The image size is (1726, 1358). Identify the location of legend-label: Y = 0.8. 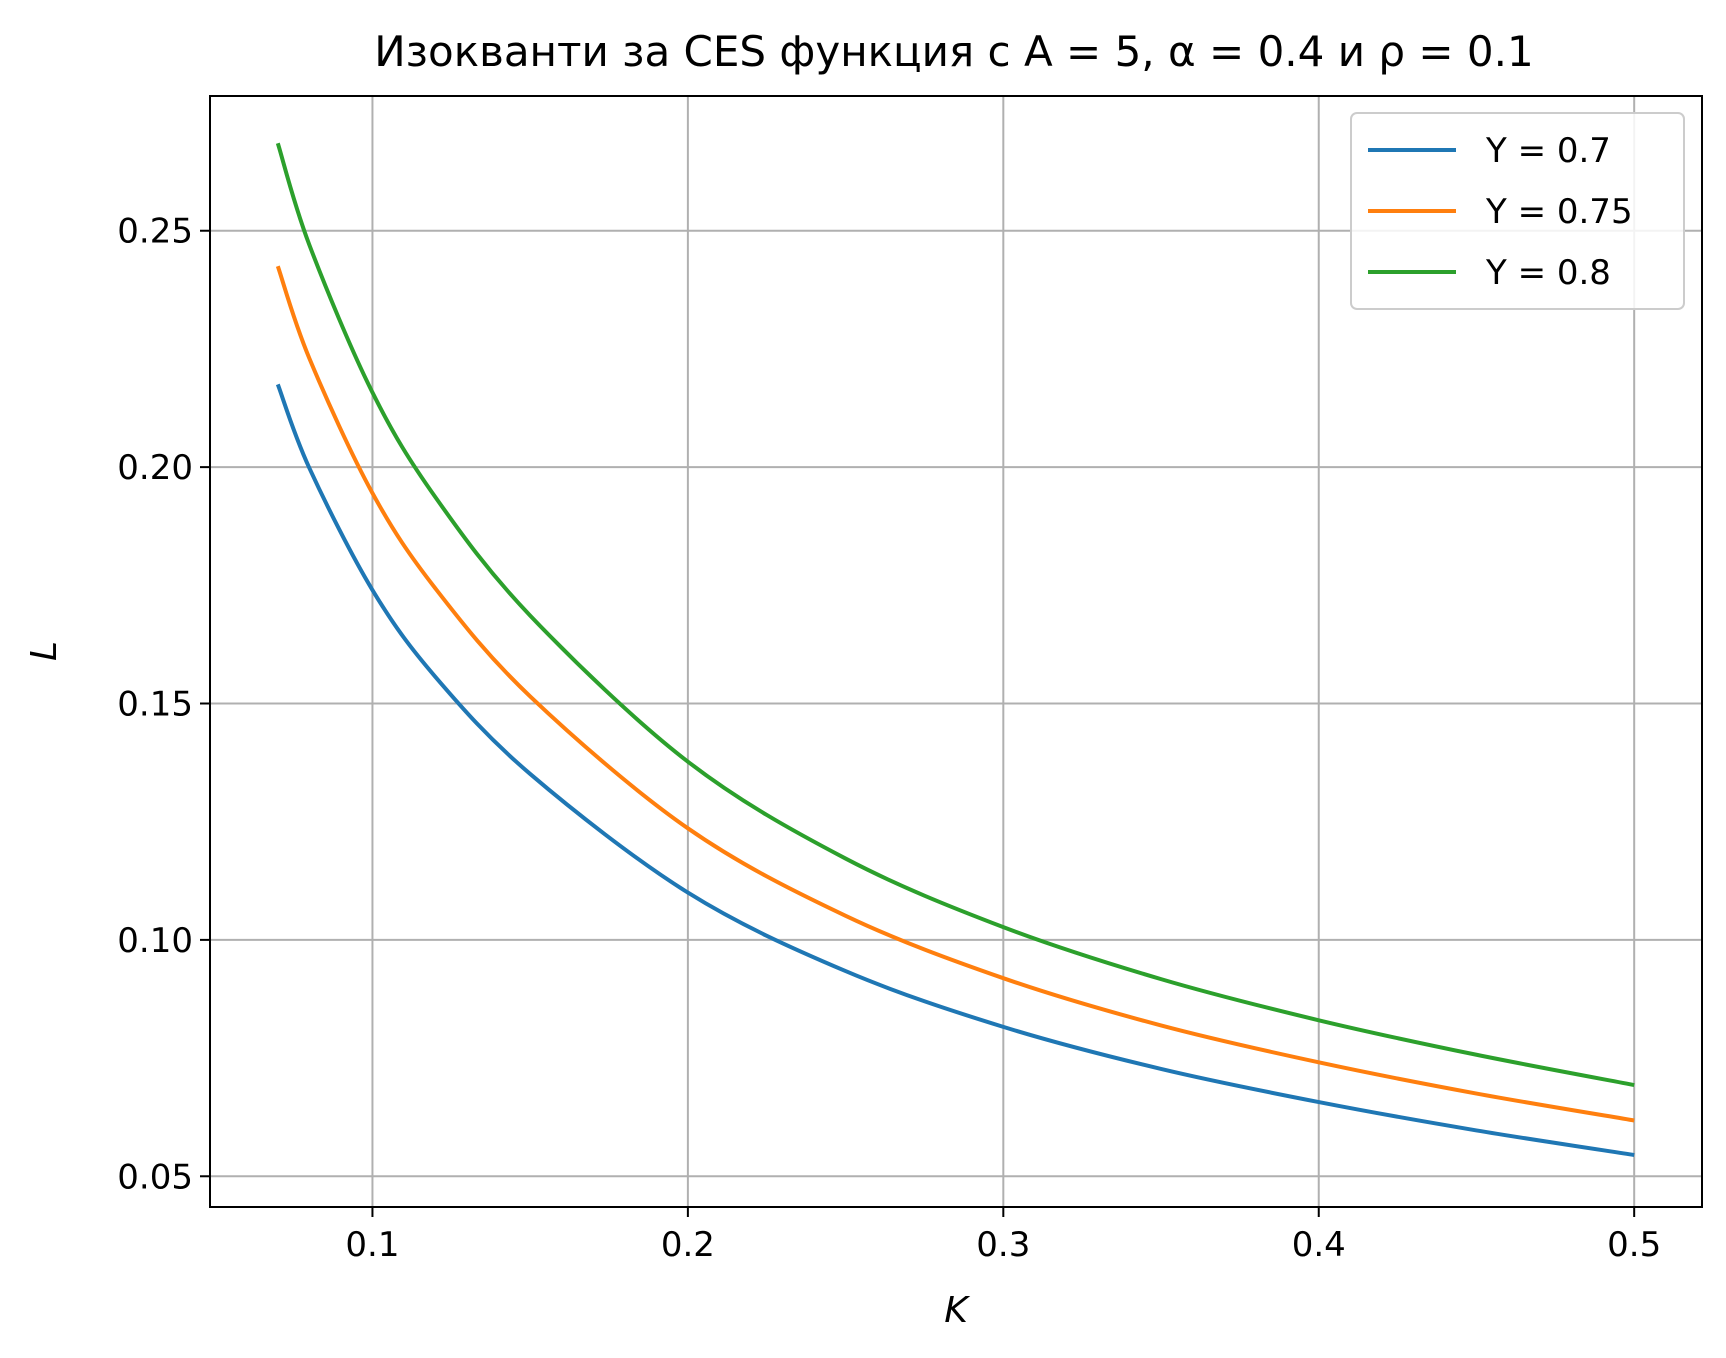
(1548, 273).